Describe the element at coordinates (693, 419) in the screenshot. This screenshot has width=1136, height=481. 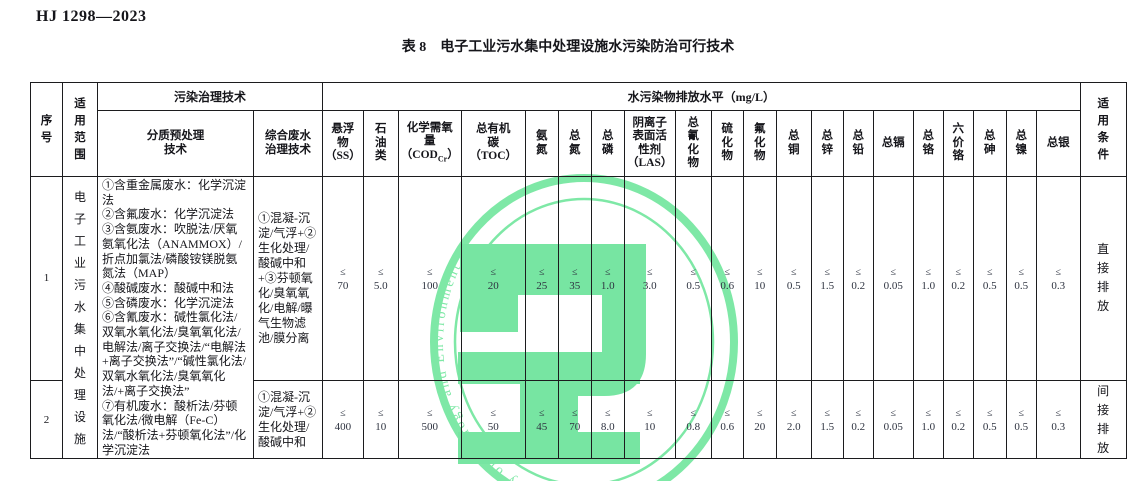
I see `limit-row2-col9: ≤0.8` at that location.